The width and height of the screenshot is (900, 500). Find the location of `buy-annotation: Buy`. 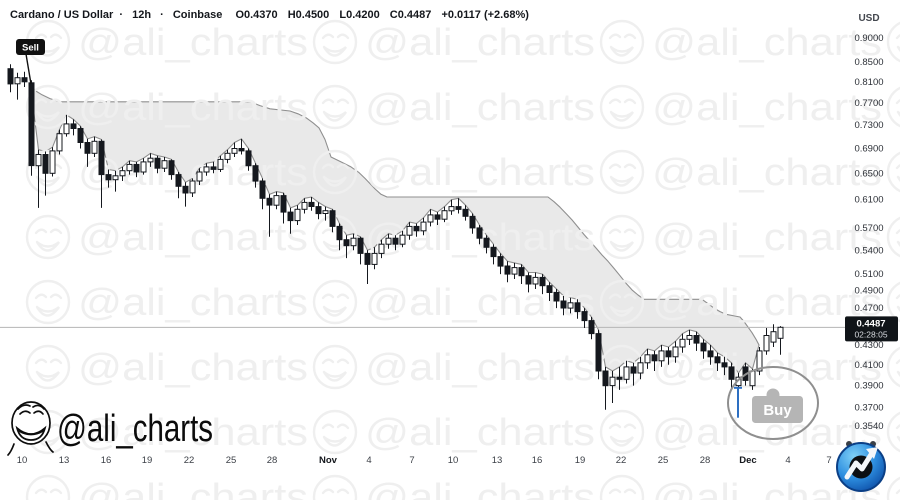

buy-annotation: Buy is located at coordinates (773, 403).